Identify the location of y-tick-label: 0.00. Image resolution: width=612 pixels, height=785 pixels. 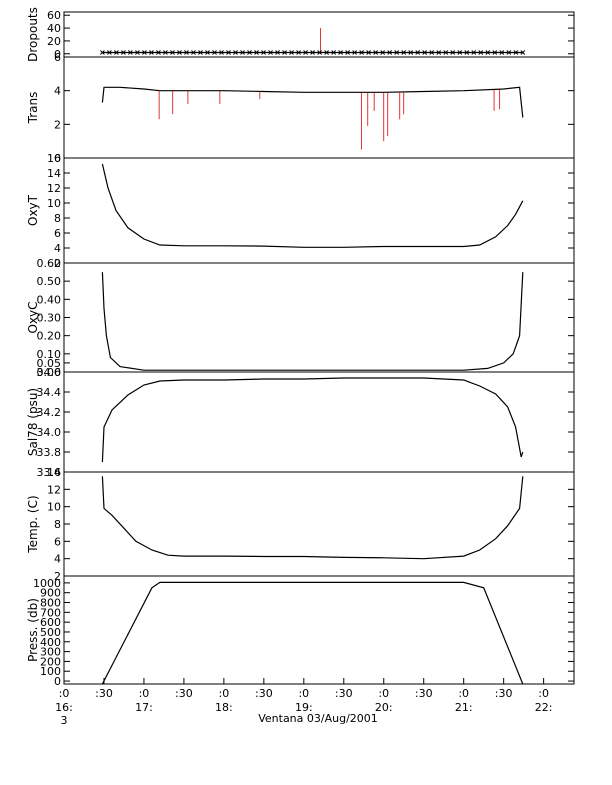
(49, 372).